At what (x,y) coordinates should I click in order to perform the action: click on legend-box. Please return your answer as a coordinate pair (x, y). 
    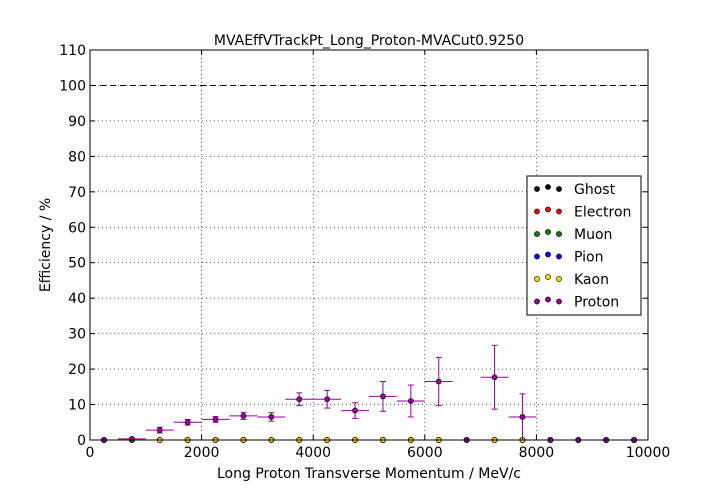
    Looking at the image, I should click on (584, 245).